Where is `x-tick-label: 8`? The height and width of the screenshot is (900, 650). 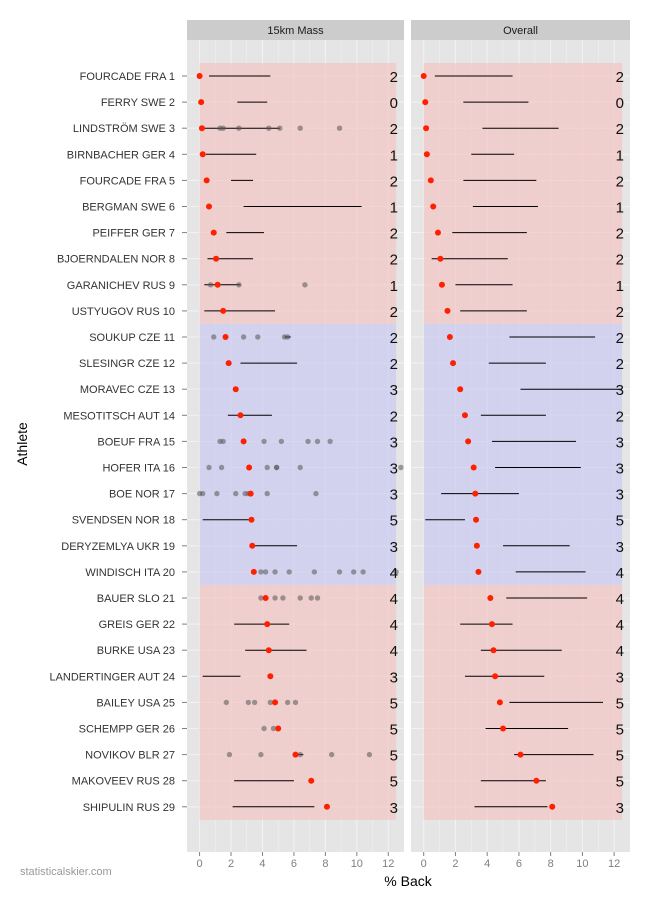 x-tick-label: 8 is located at coordinates (325, 864).